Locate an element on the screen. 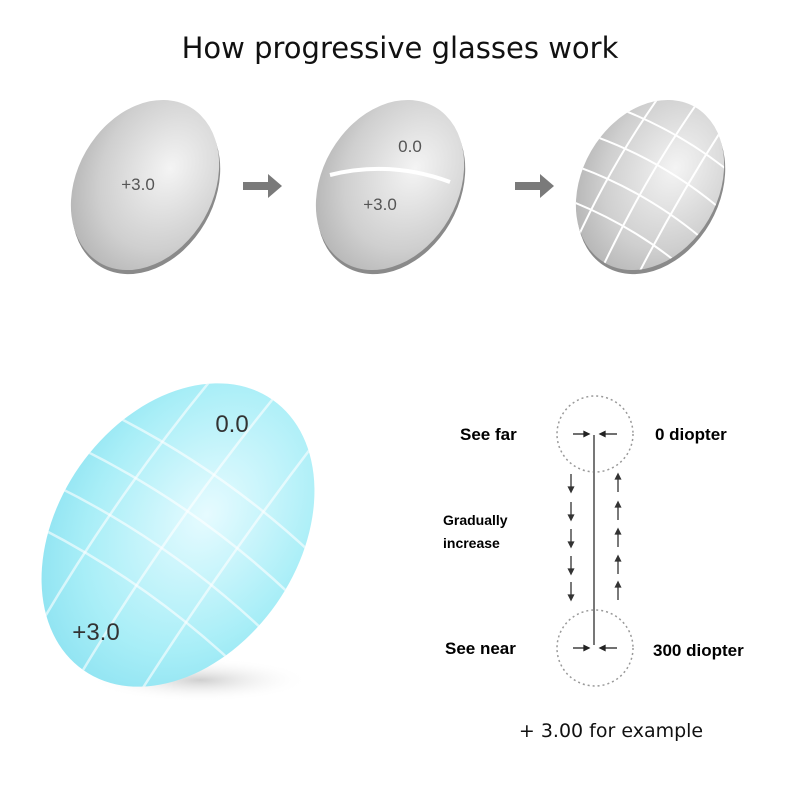  page-title: How progressive glasses work is located at coordinates (400, 48).